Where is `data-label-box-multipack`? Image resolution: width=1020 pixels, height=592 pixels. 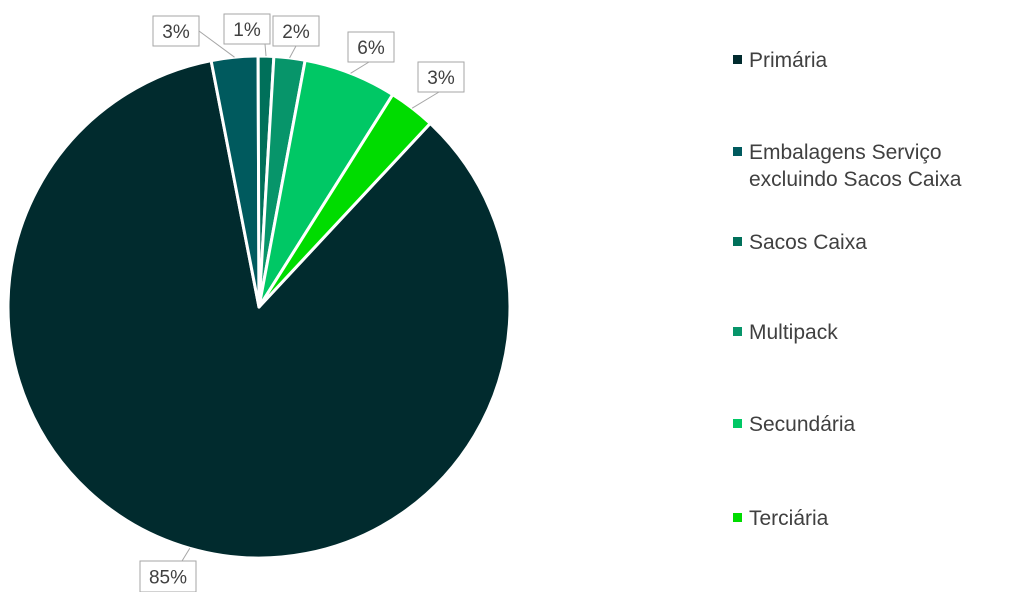
data-label-box-multipack is located at coordinates (296, 31).